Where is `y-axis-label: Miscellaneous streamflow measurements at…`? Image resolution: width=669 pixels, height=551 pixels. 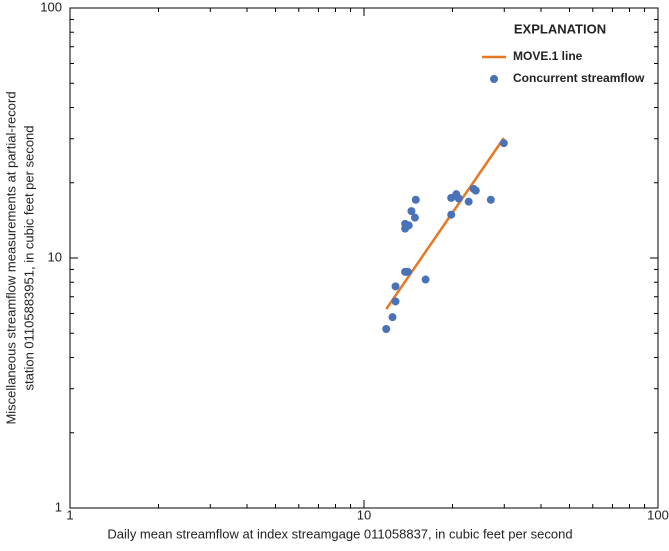
y-axis-label: Miscellaneous streamflow measurements at… is located at coordinates (10, 257).